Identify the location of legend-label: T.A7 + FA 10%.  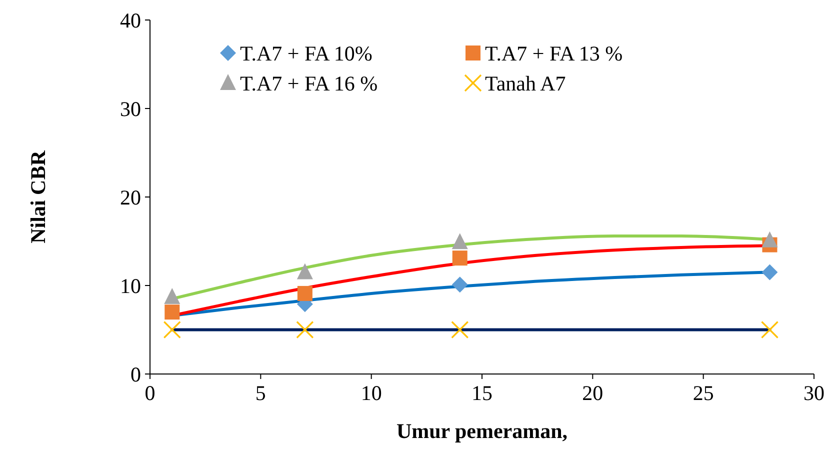
(306, 53).